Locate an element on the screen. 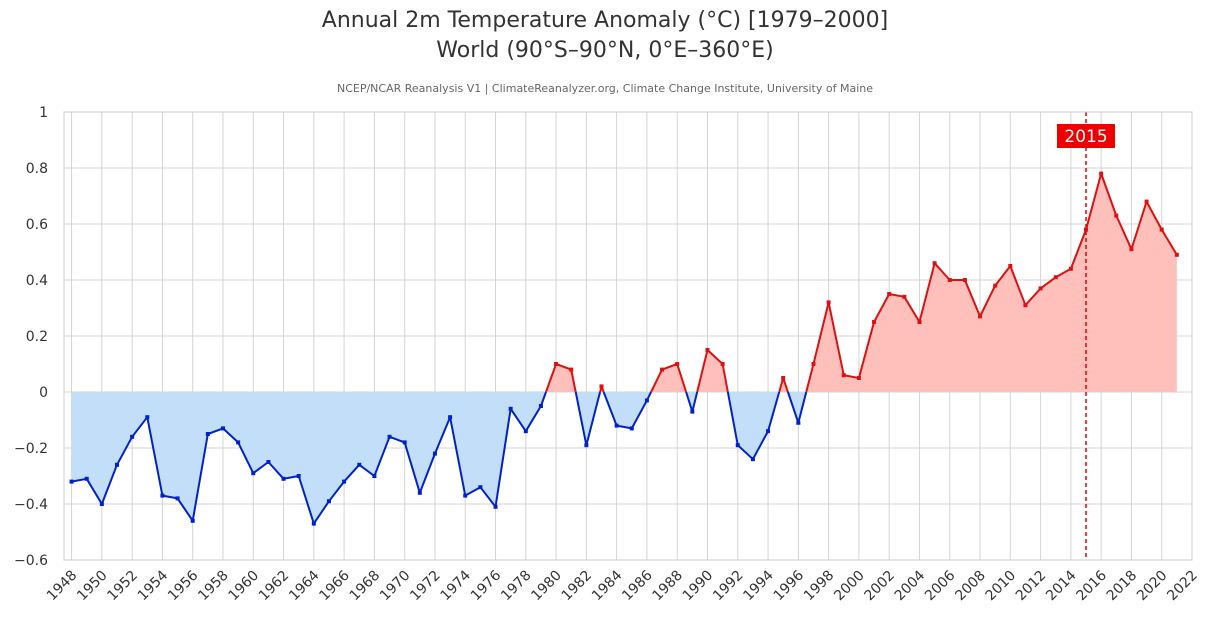 This screenshot has width=1227, height=639. y-tick-label: 0.4 is located at coordinates (37, 281).